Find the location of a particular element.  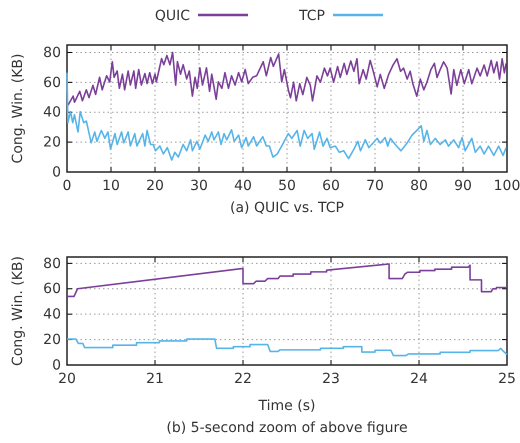

x-axis-title: Time (s) is located at coordinates (287, 406).